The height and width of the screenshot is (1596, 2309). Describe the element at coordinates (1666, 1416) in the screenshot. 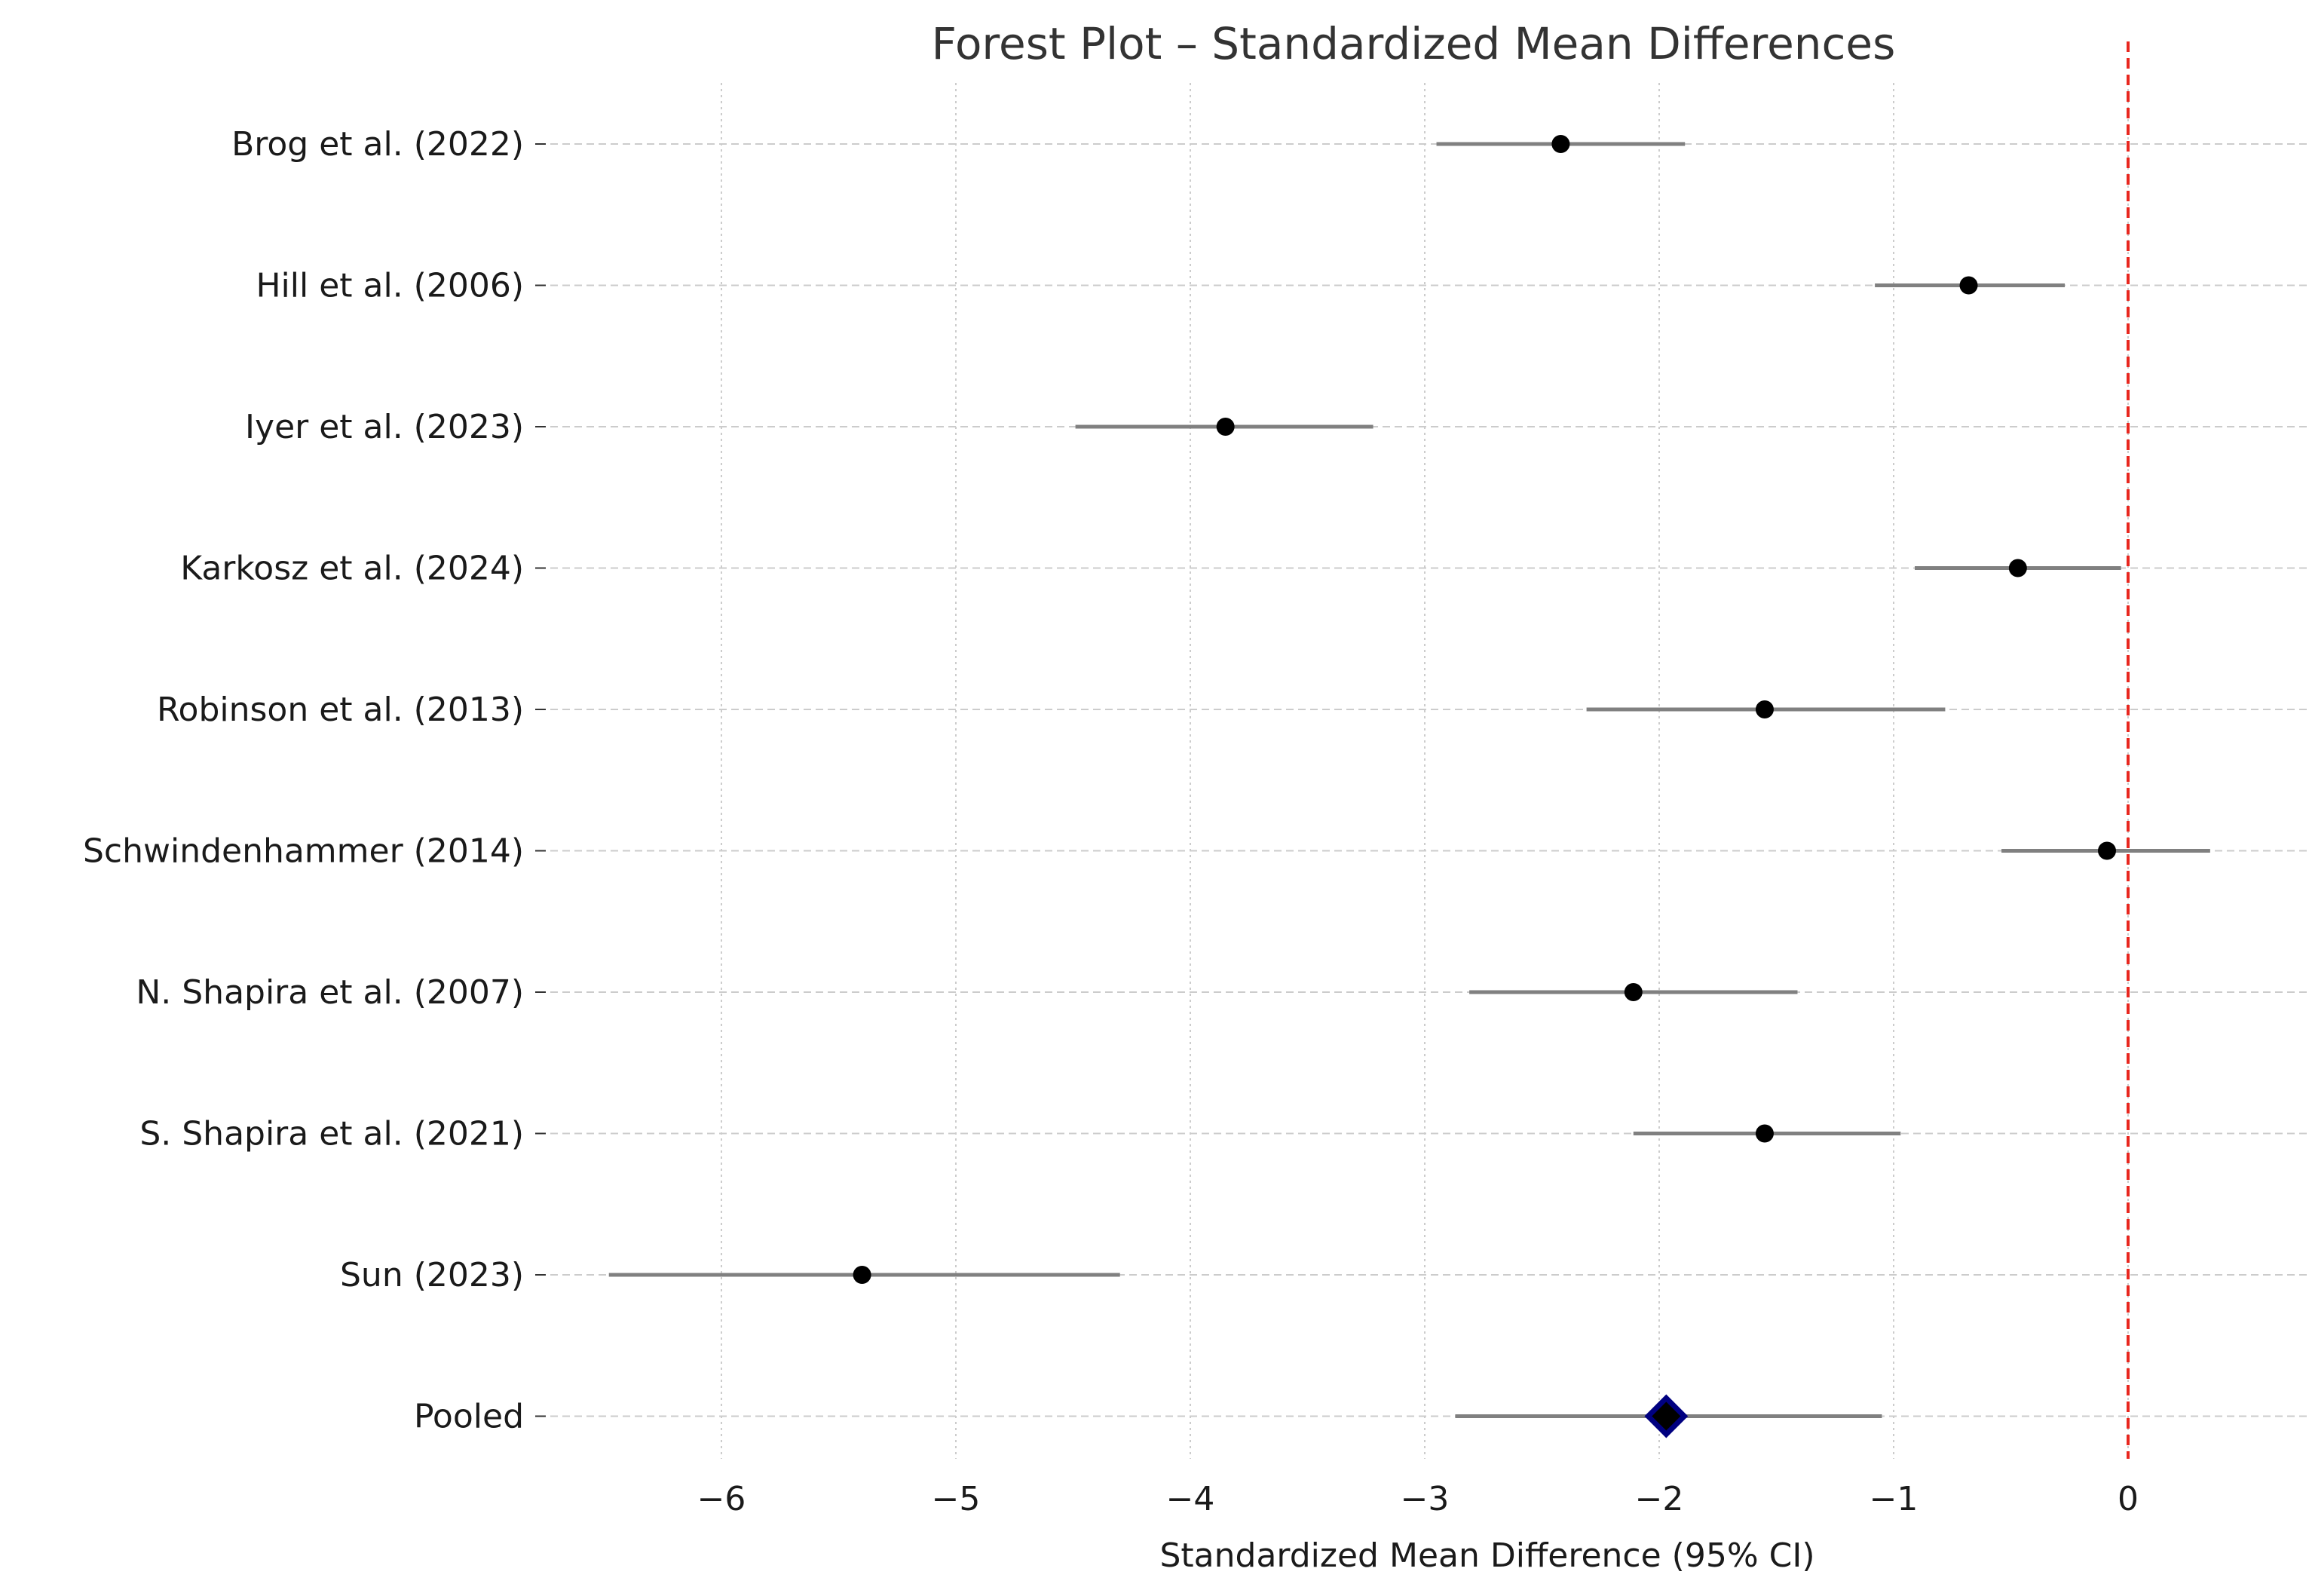

I see `pooled-estimate-diamond` at that location.